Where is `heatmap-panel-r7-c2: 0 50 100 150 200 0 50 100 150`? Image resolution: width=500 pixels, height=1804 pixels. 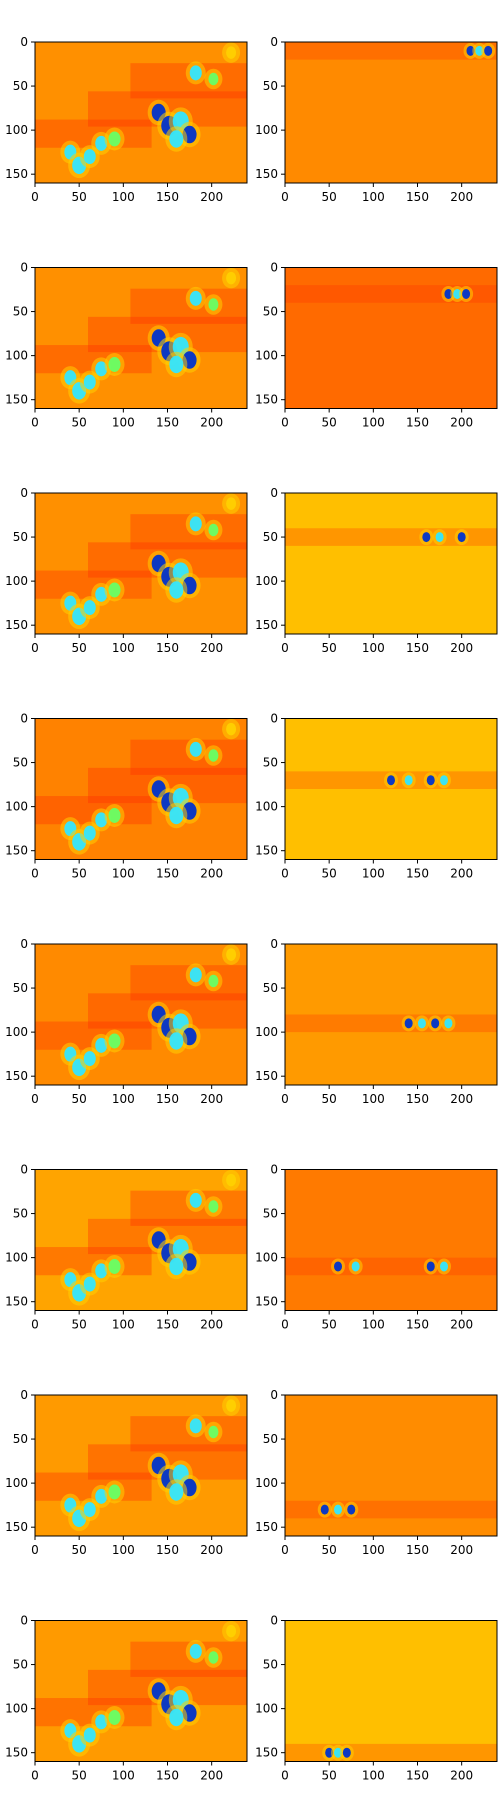
heatmap-panel-r7-c2: 0 50 100 150 200 0 50 100 150 is located at coordinates (376, 1472).